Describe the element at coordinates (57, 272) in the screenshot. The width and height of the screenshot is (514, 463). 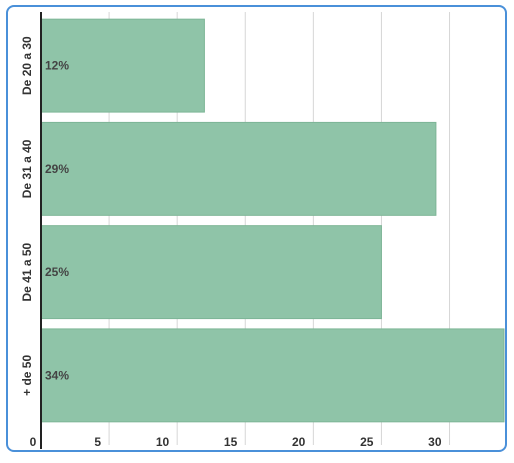
I see `data-label-2: 25%` at that location.